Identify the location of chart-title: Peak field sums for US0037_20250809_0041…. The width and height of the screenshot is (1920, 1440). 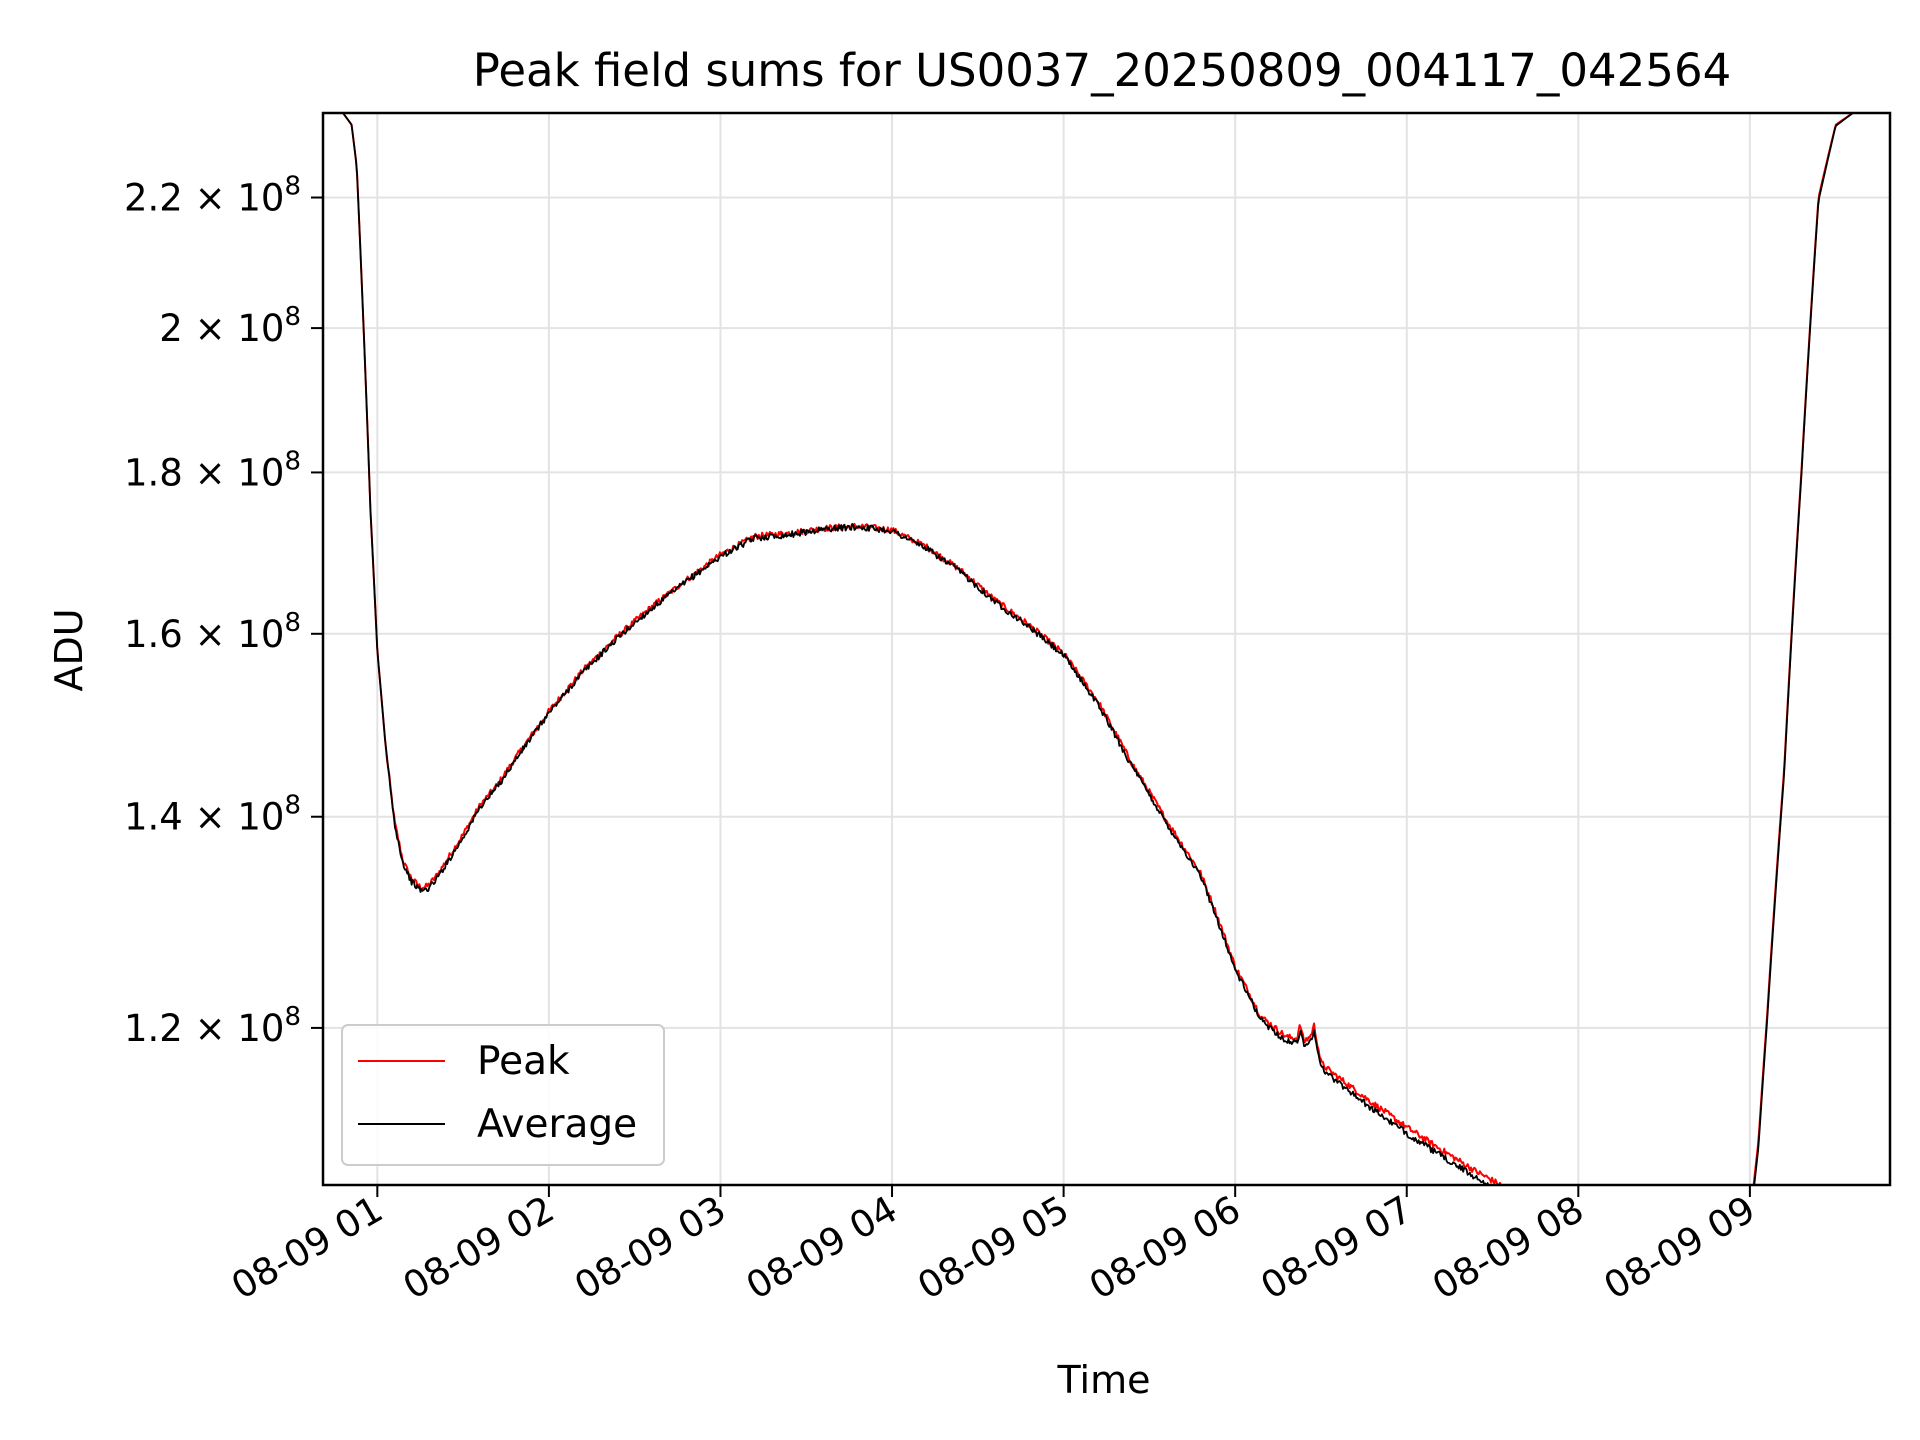
(1102, 70).